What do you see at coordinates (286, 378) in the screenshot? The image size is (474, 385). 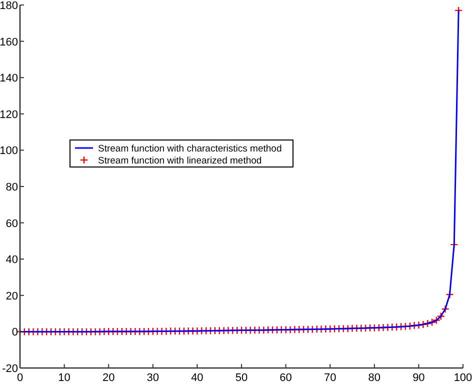 I see `x-tick-label: 60` at bounding box center [286, 378].